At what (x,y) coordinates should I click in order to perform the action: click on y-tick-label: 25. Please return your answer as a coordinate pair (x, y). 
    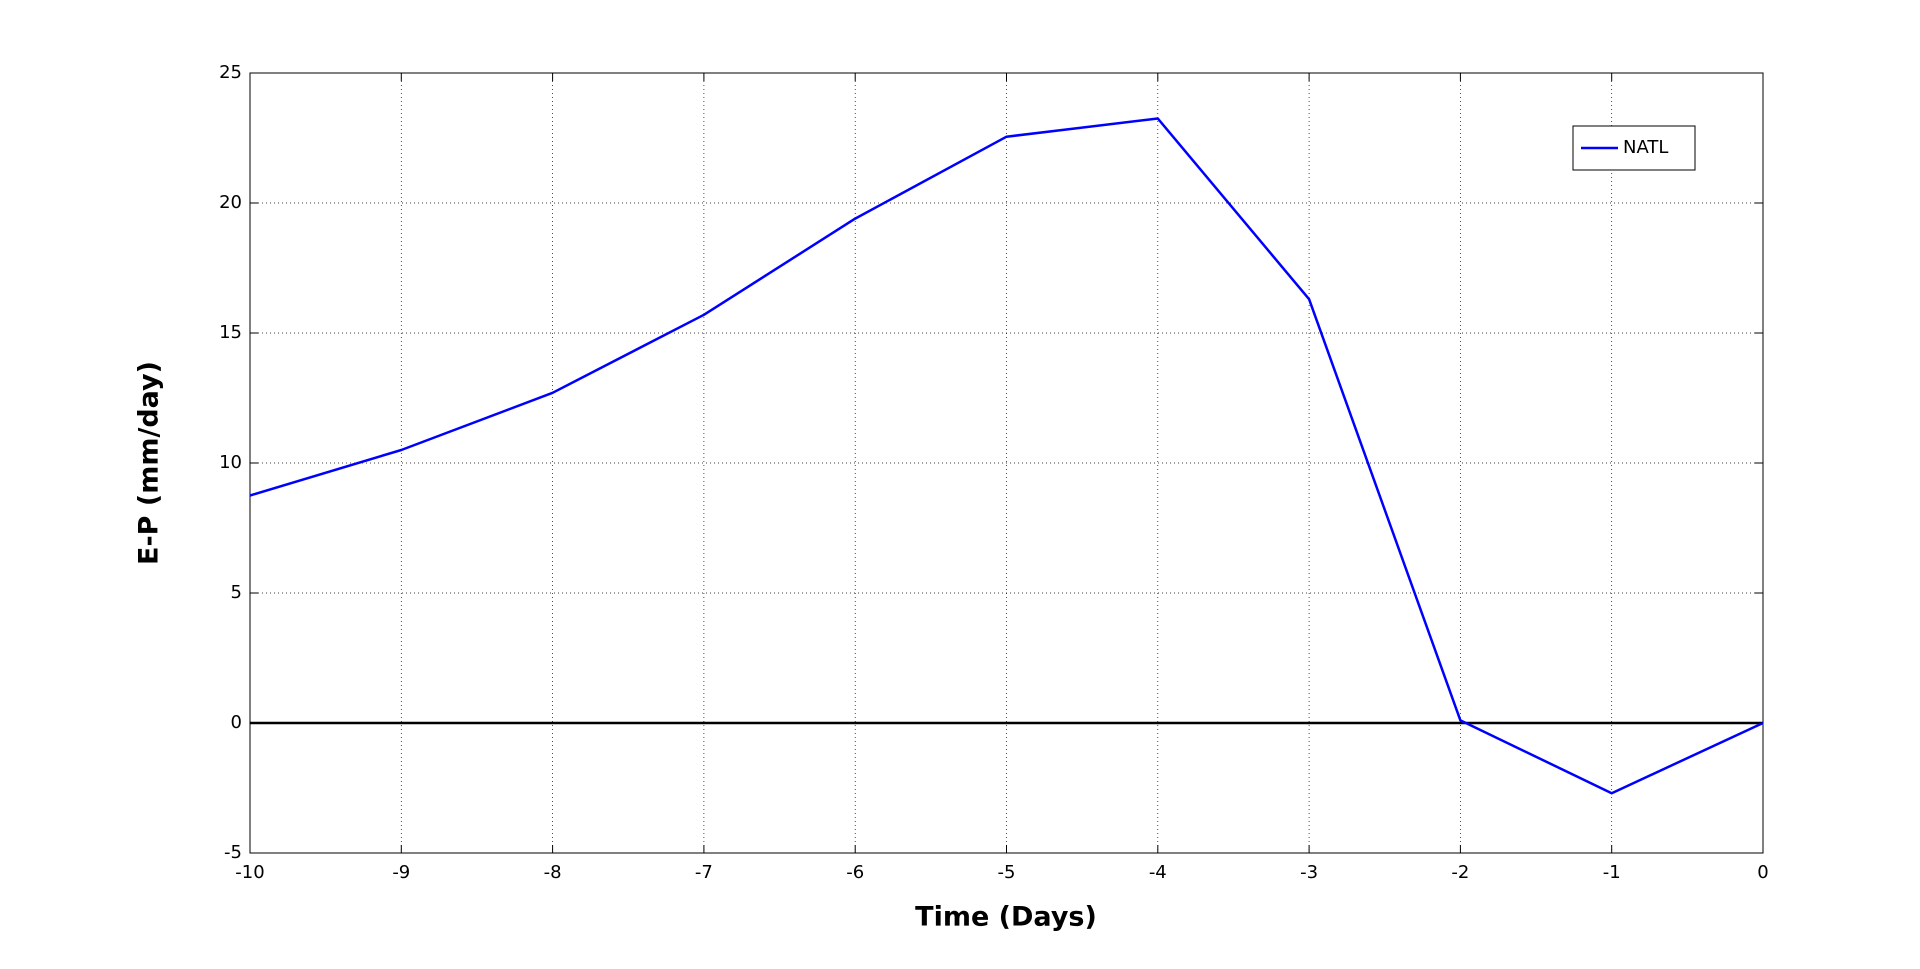
    Looking at the image, I should click on (230, 72).